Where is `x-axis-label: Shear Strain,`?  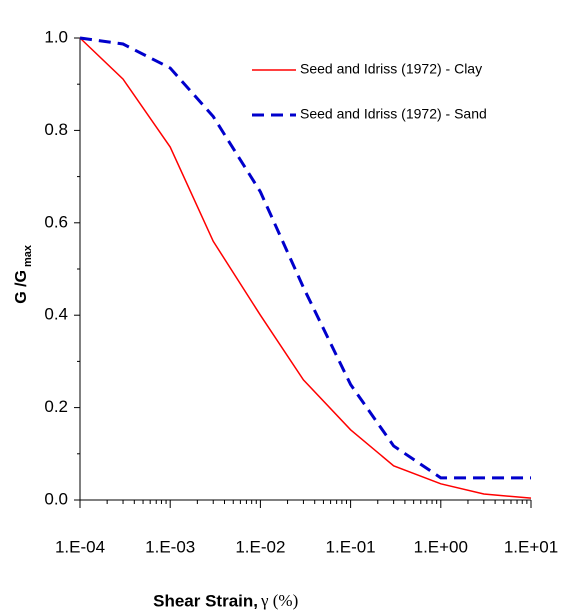 x-axis-label: Shear Strain, is located at coordinates (205, 600).